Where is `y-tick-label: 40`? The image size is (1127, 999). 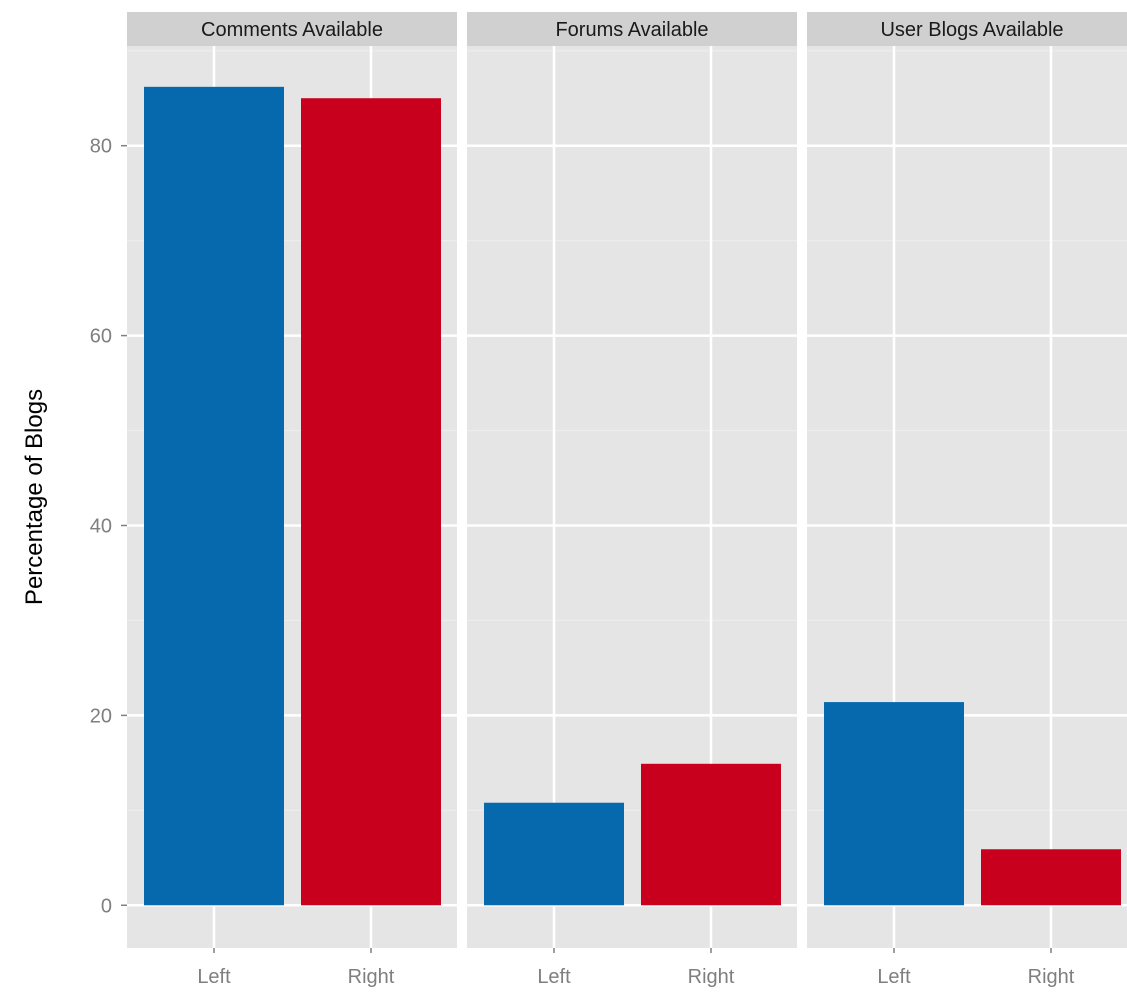
y-tick-label: 40 is located at coordinates (101, 526).